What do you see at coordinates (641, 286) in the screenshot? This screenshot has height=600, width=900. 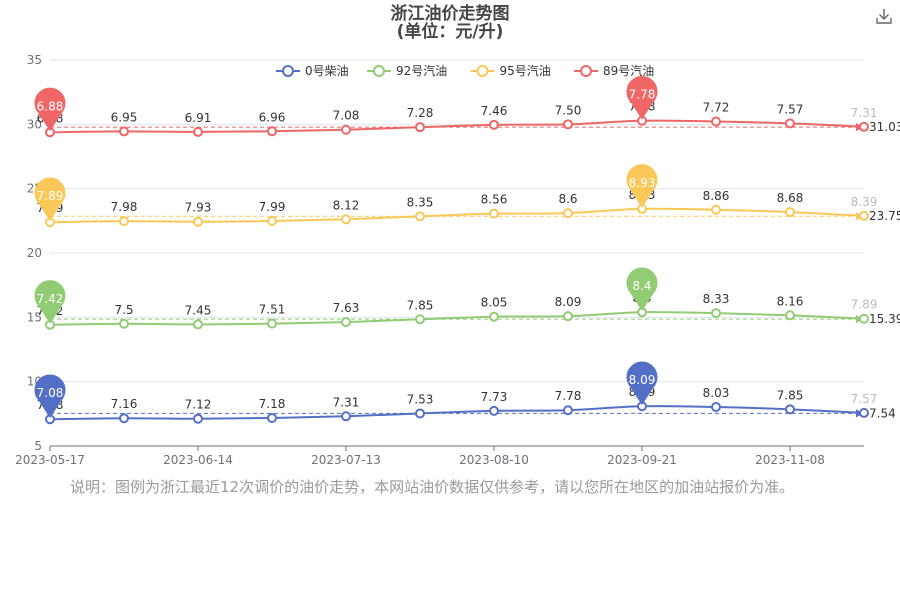 I see `max-pin-label: 8.4` at bounding box center [641, 286].